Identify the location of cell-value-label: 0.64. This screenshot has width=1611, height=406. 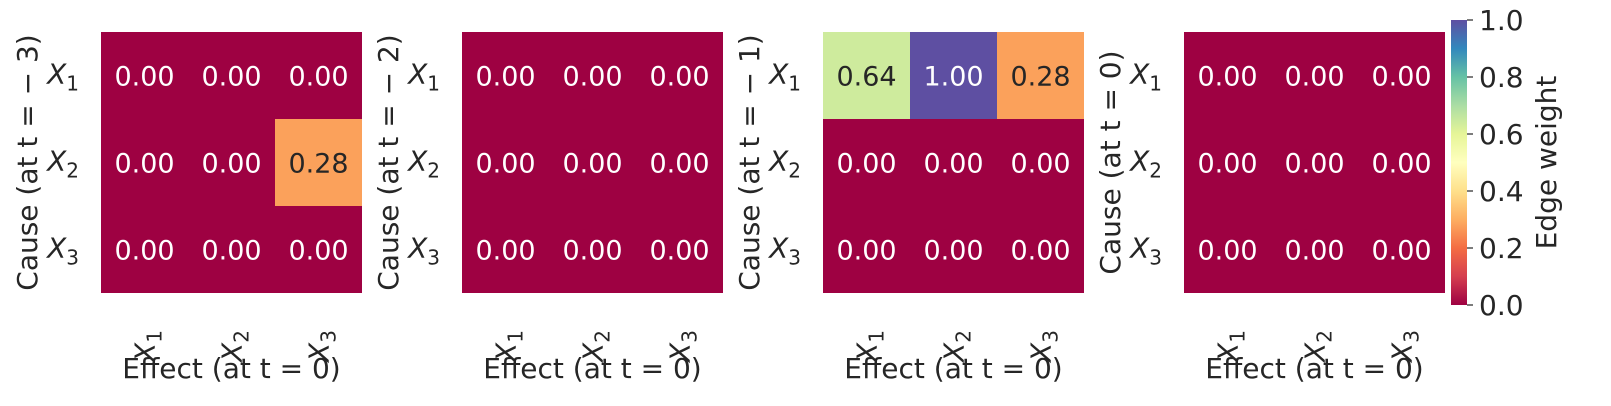
(866, 77).